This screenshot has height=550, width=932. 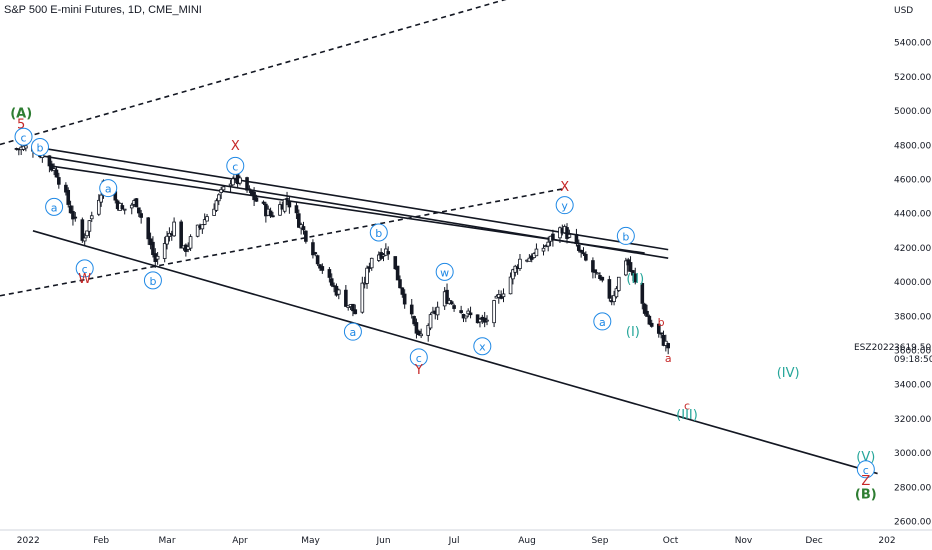 What do you see at coordinates (912, 44) in the screenshot?
I see `y-tick-label: 5400.00` at bounding box center [912, 44].